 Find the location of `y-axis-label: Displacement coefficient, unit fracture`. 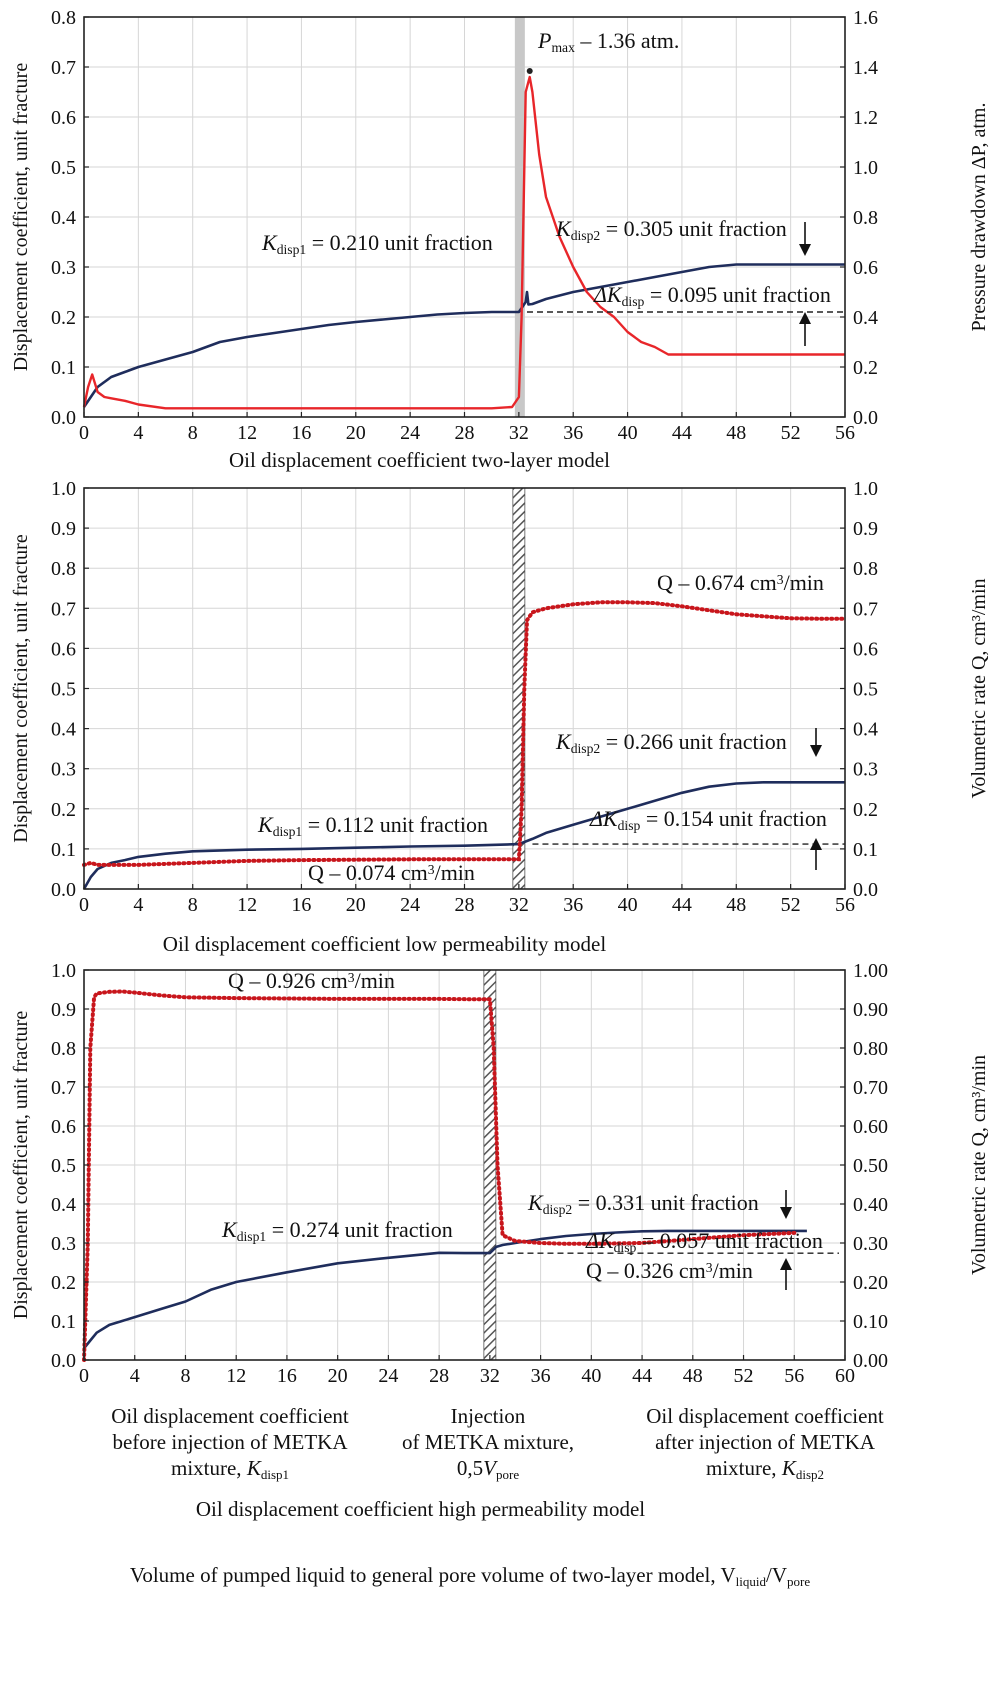

y-axis-label: Displacement coefficient, unit fracture is located at coordinates (21, 1165).